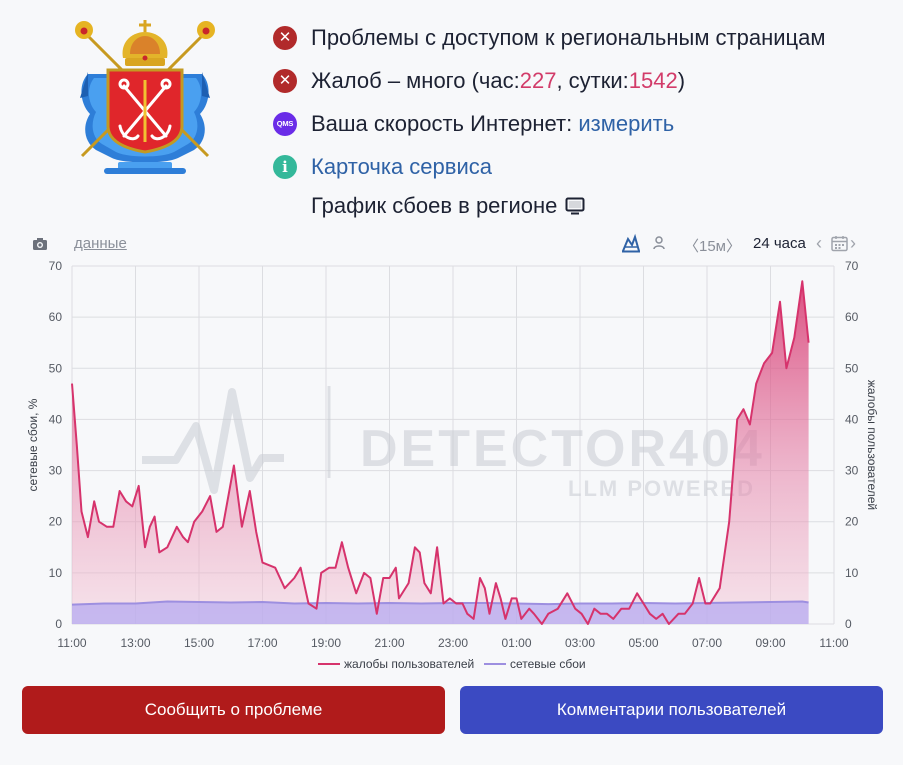 The height and width of the screenshot is (765, 903). I want to click on y-tick-label-right: 0, so click(848, 624).